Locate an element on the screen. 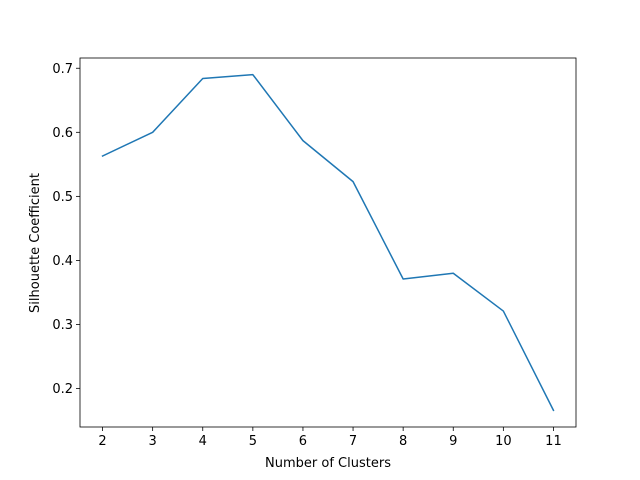  x-tick-label-11: 11 is located at coordinates (553, 441).